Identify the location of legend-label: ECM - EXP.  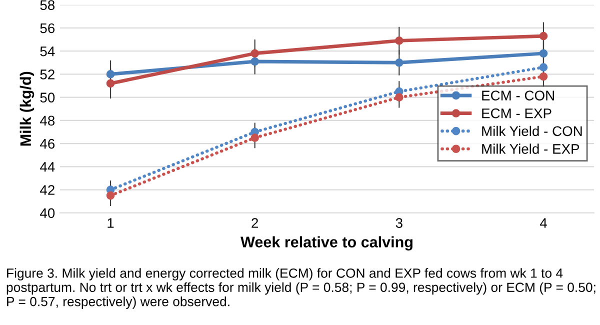
(517, 113).